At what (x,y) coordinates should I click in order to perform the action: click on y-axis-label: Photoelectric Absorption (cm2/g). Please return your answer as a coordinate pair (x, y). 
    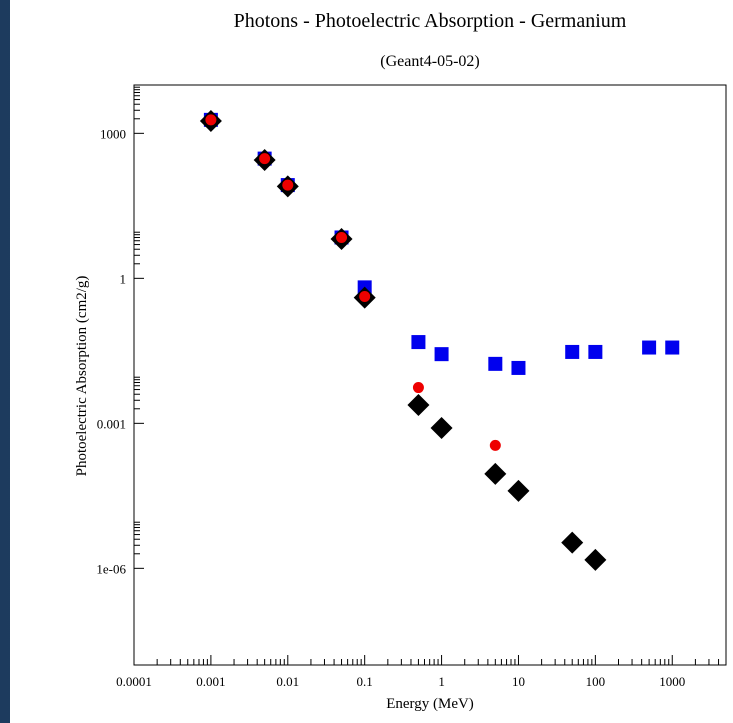
    Looking at the image, I should click on (82, 376).